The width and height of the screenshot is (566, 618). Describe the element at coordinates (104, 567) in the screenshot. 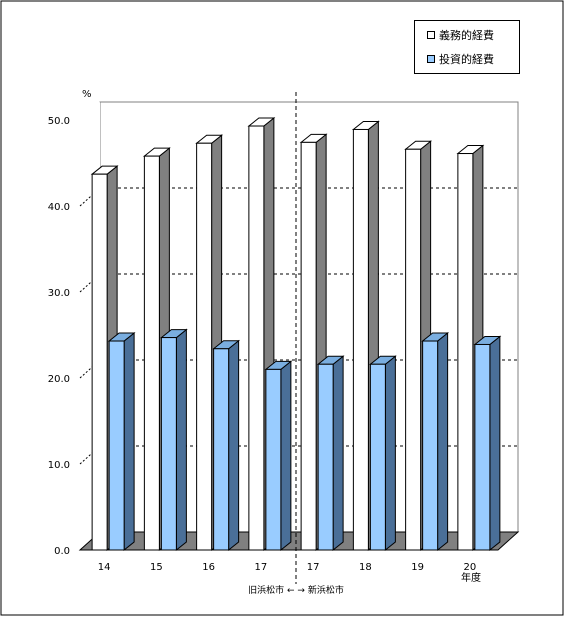

I see `x-tick-label: 14` at that location.